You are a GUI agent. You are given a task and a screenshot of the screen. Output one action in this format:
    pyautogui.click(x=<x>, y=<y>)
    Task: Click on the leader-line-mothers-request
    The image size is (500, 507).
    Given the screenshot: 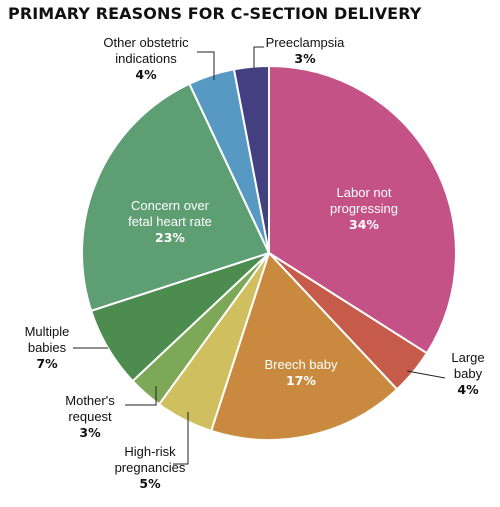 What is the action you would take?
    pyautogui.click(x=141, y=396)
    